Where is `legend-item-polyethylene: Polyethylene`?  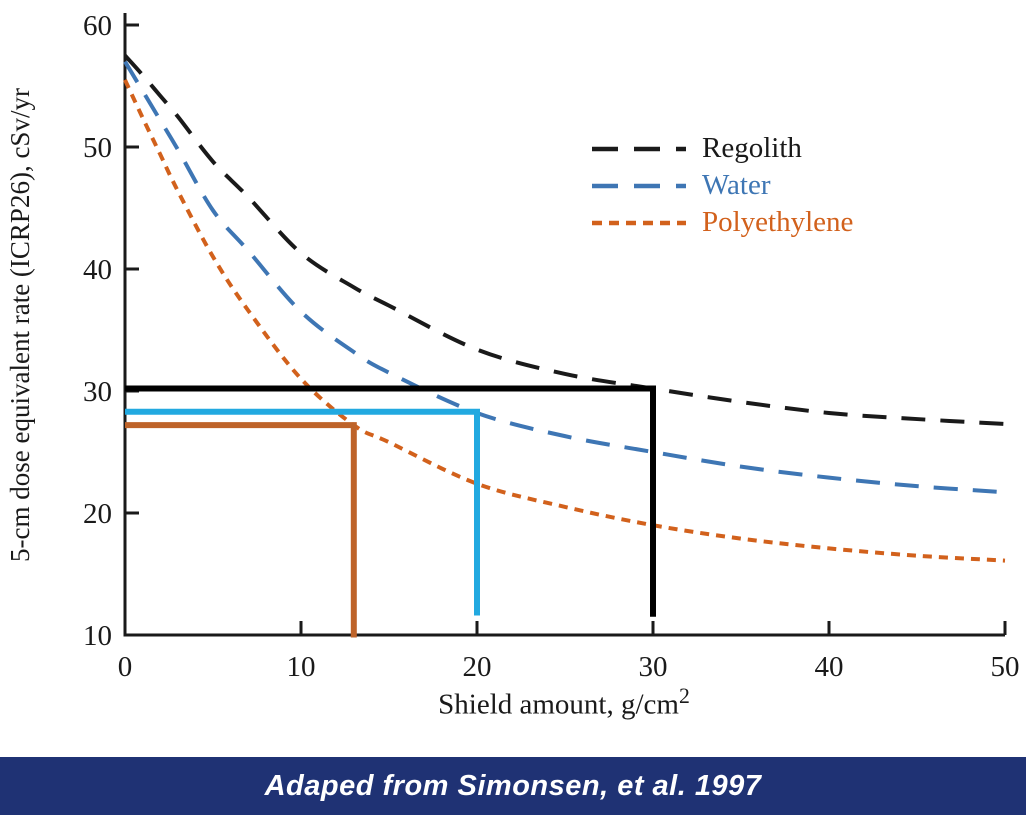 legend-item-polyethylene: Polyethylene is located at coordinates (722, 222).